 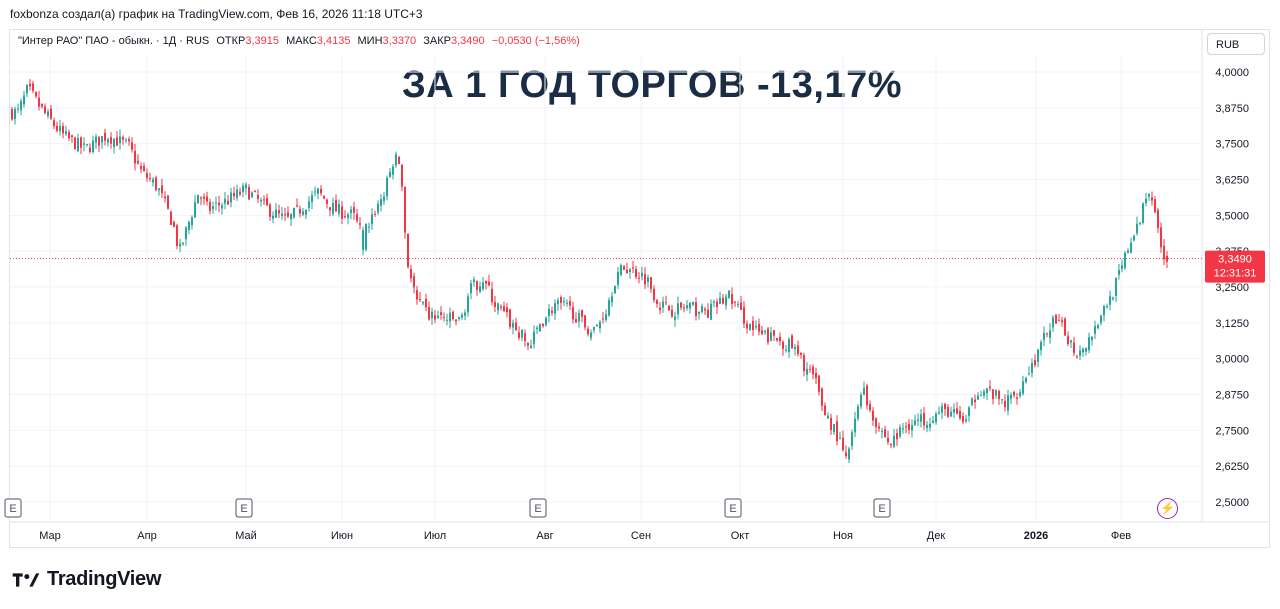 I want to click on x-tick-label: Ноя, so click(x=843, y=536).